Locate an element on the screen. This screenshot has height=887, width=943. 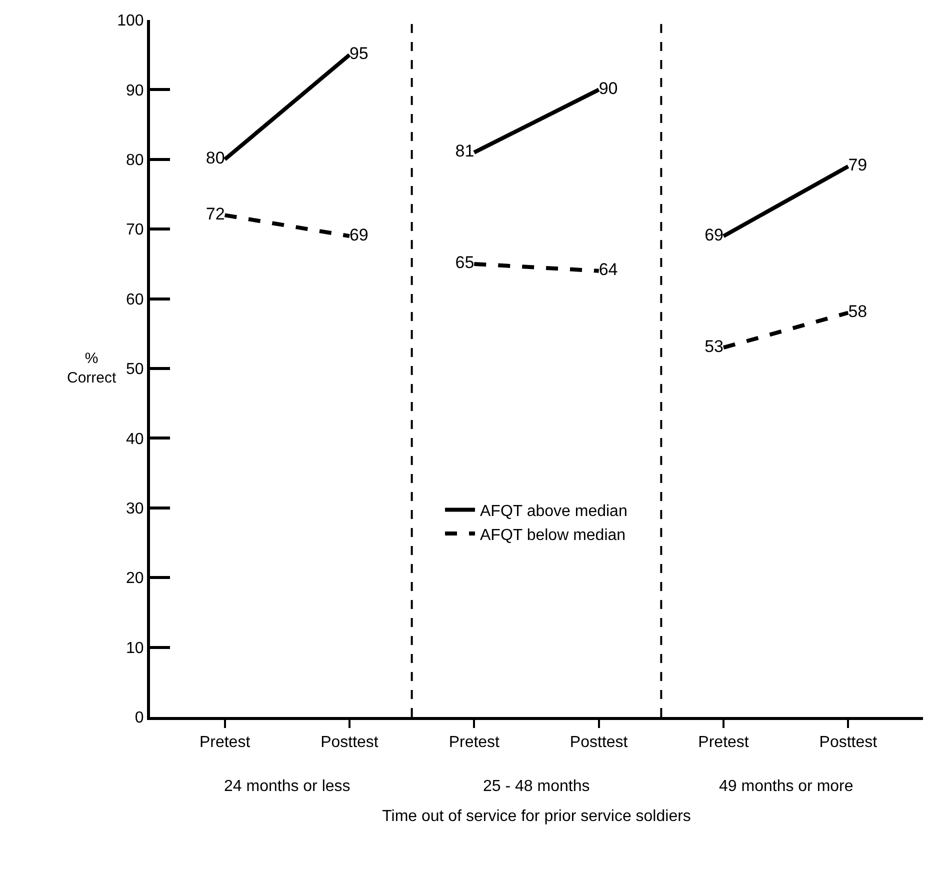
data-label: 80 is located at coordinates (215, 158).